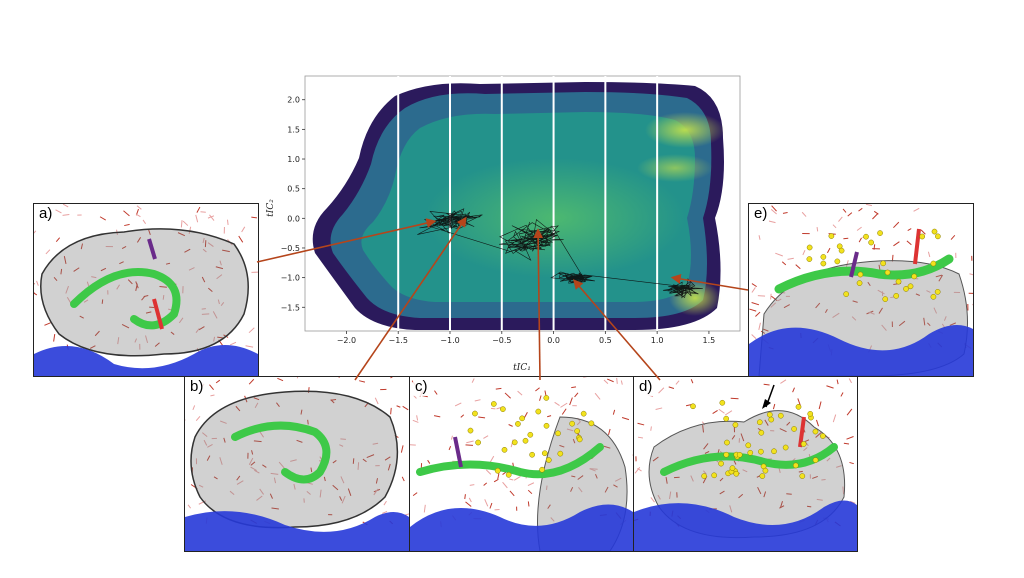 The height and width of the screenshot is (578, 1024). Describe the element at coordinates (458, 452) in the screenshot. I see `residue-purple` at that location.